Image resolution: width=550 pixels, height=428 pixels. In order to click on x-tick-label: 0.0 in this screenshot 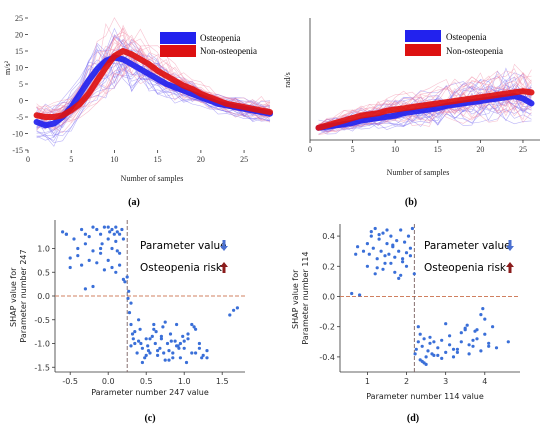, I will do `click(108, 381)`.